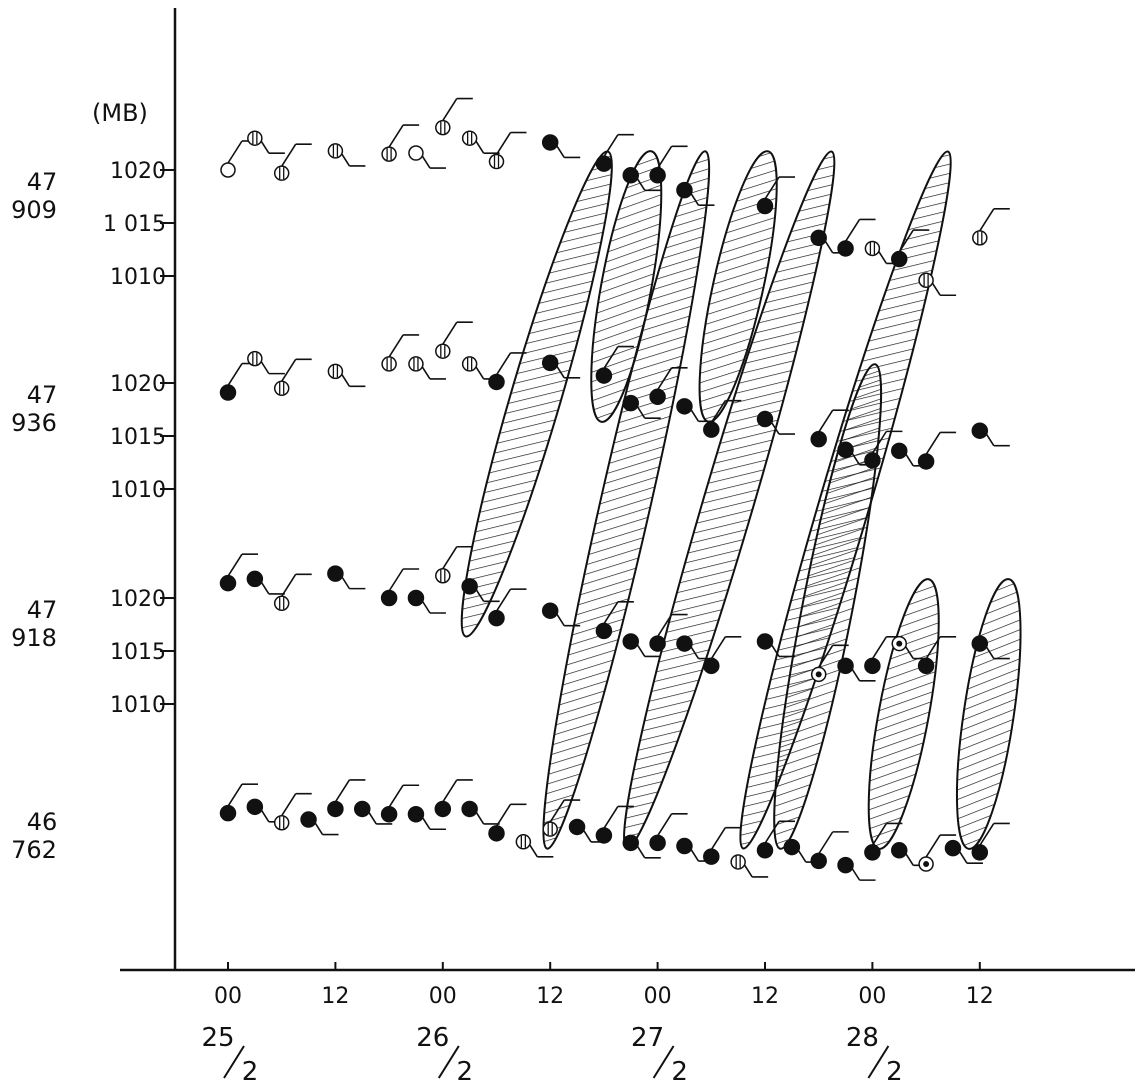  I want to click on date-day-label: 26, so click(432, 1038).